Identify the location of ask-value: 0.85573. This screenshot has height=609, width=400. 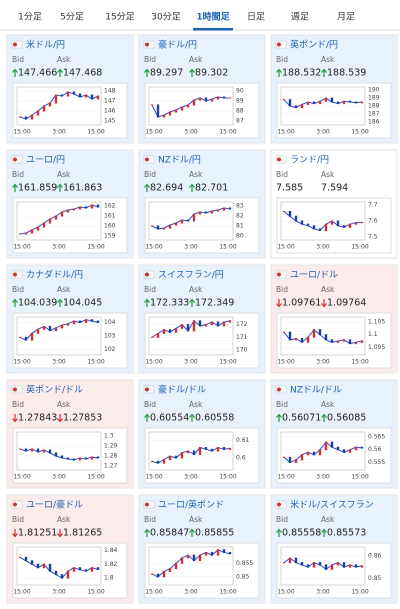
(346, 533).